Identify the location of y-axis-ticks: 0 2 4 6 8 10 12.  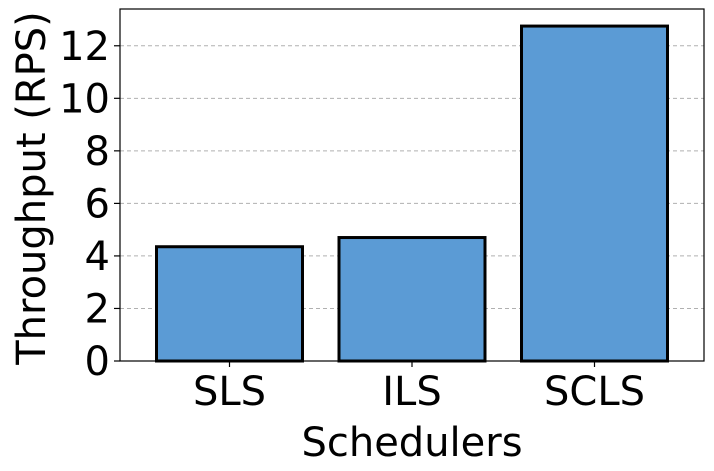
(89, 204).